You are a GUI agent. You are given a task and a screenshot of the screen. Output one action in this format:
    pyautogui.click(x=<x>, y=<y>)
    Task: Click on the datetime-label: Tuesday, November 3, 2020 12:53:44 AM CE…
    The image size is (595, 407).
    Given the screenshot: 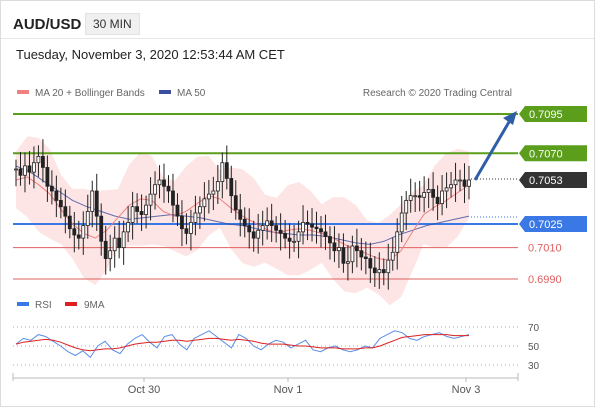 What is the action you would take?
    pyautogui.click(x=150, y=54)
    